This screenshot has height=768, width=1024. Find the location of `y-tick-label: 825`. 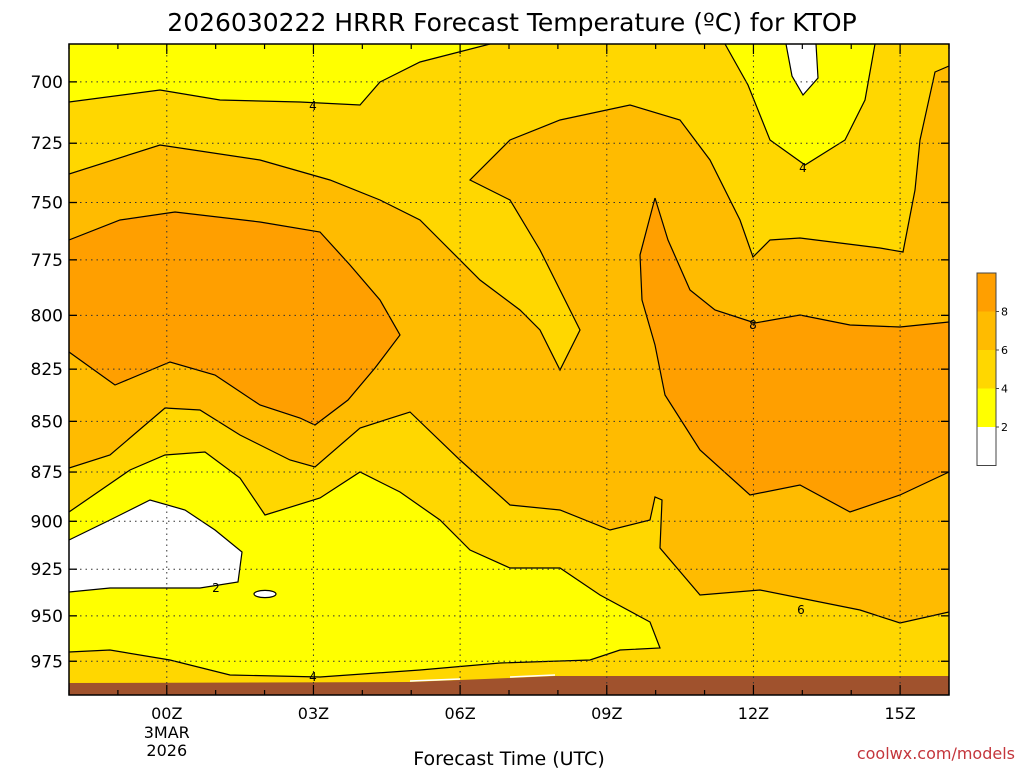

y-tick-label: 825 is located at coordinates (47, 370).